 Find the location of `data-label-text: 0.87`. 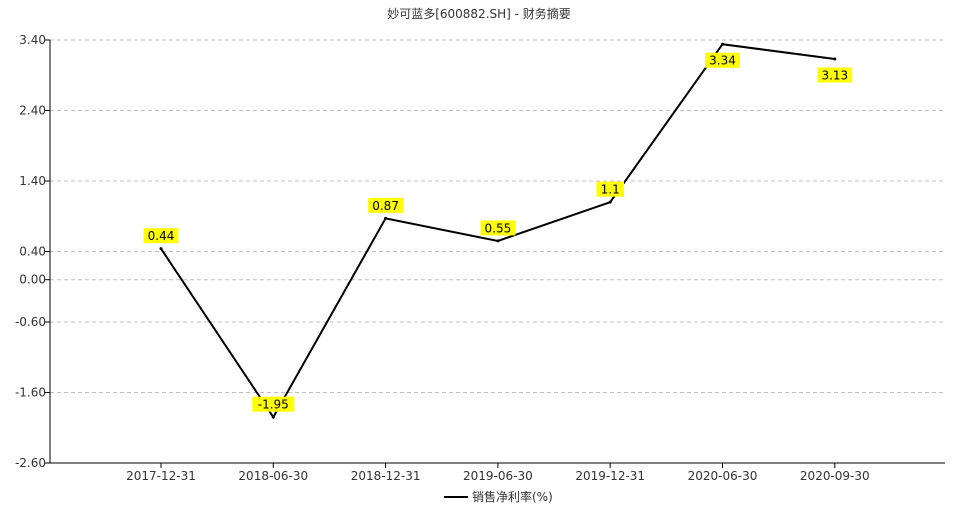

data-label-text: 0.87 is located at coordinates (385, 206).